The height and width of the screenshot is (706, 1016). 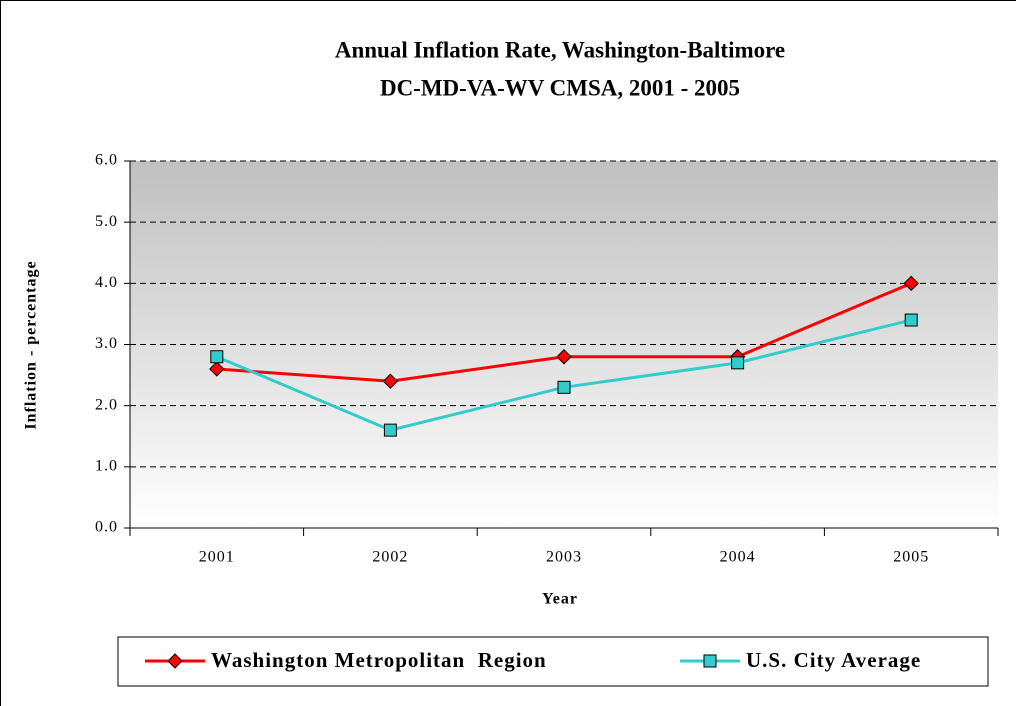 What do you see at coordinates (106, 404) in the screenshot?
I see `y-tick-label: 2.0` at bounding box center [106, 404].